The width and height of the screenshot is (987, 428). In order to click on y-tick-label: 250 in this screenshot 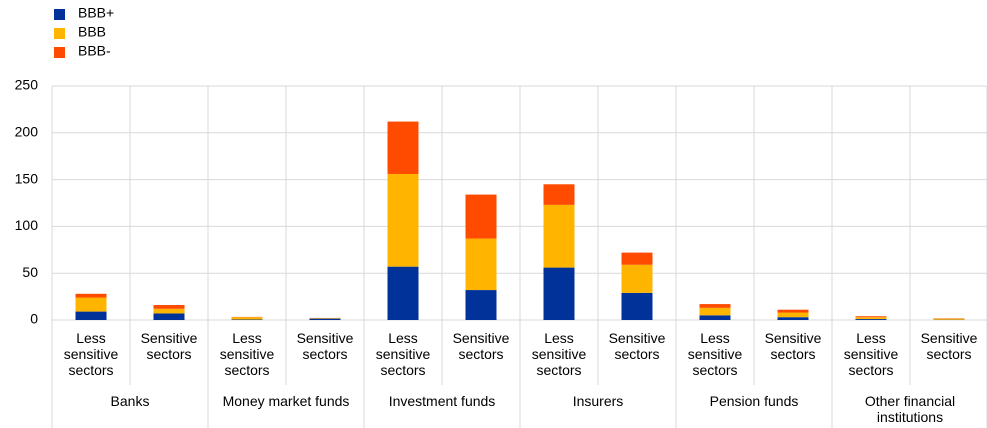, I will do `click(27, 85)`.